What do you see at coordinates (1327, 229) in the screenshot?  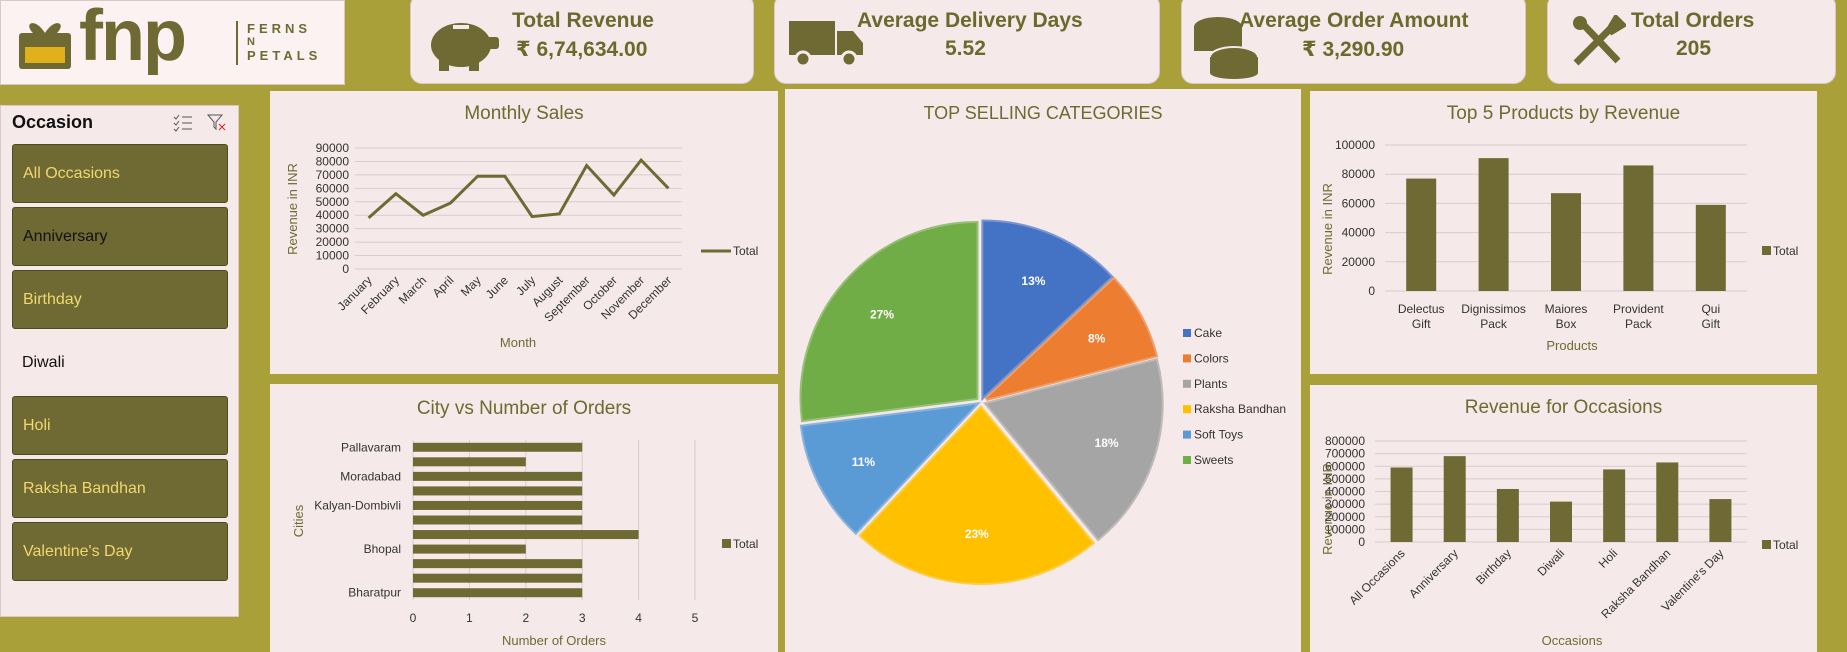 I see `y-axis-label: Revenue in INR` at bounding box center [1327, 229].